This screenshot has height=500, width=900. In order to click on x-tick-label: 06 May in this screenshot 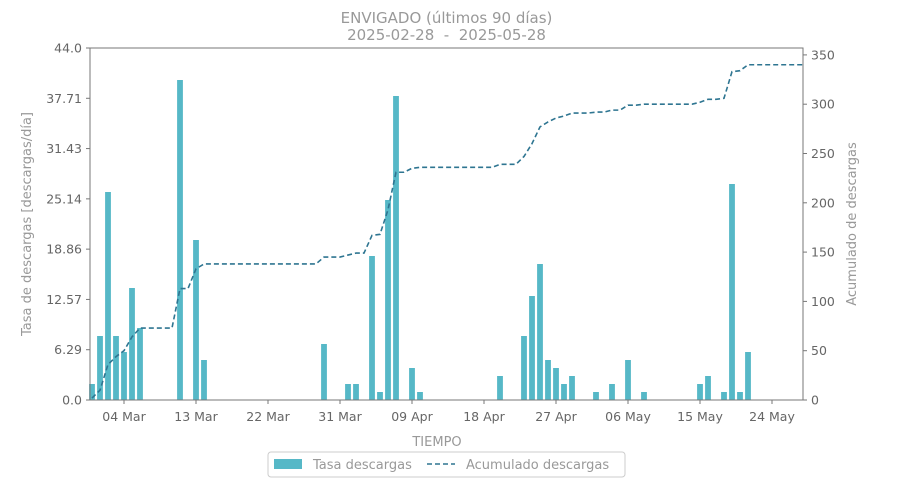, I will do `click(628, 416)`.